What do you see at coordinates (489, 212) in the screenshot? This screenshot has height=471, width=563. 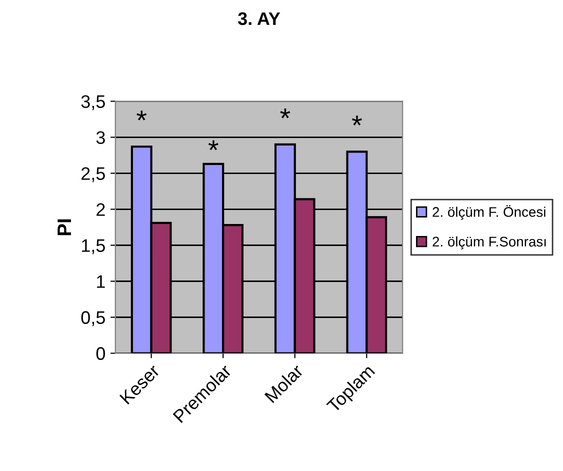 I see `legend-label: 2. ölçüm F. Öncesi` at bounding box center [489, 212].